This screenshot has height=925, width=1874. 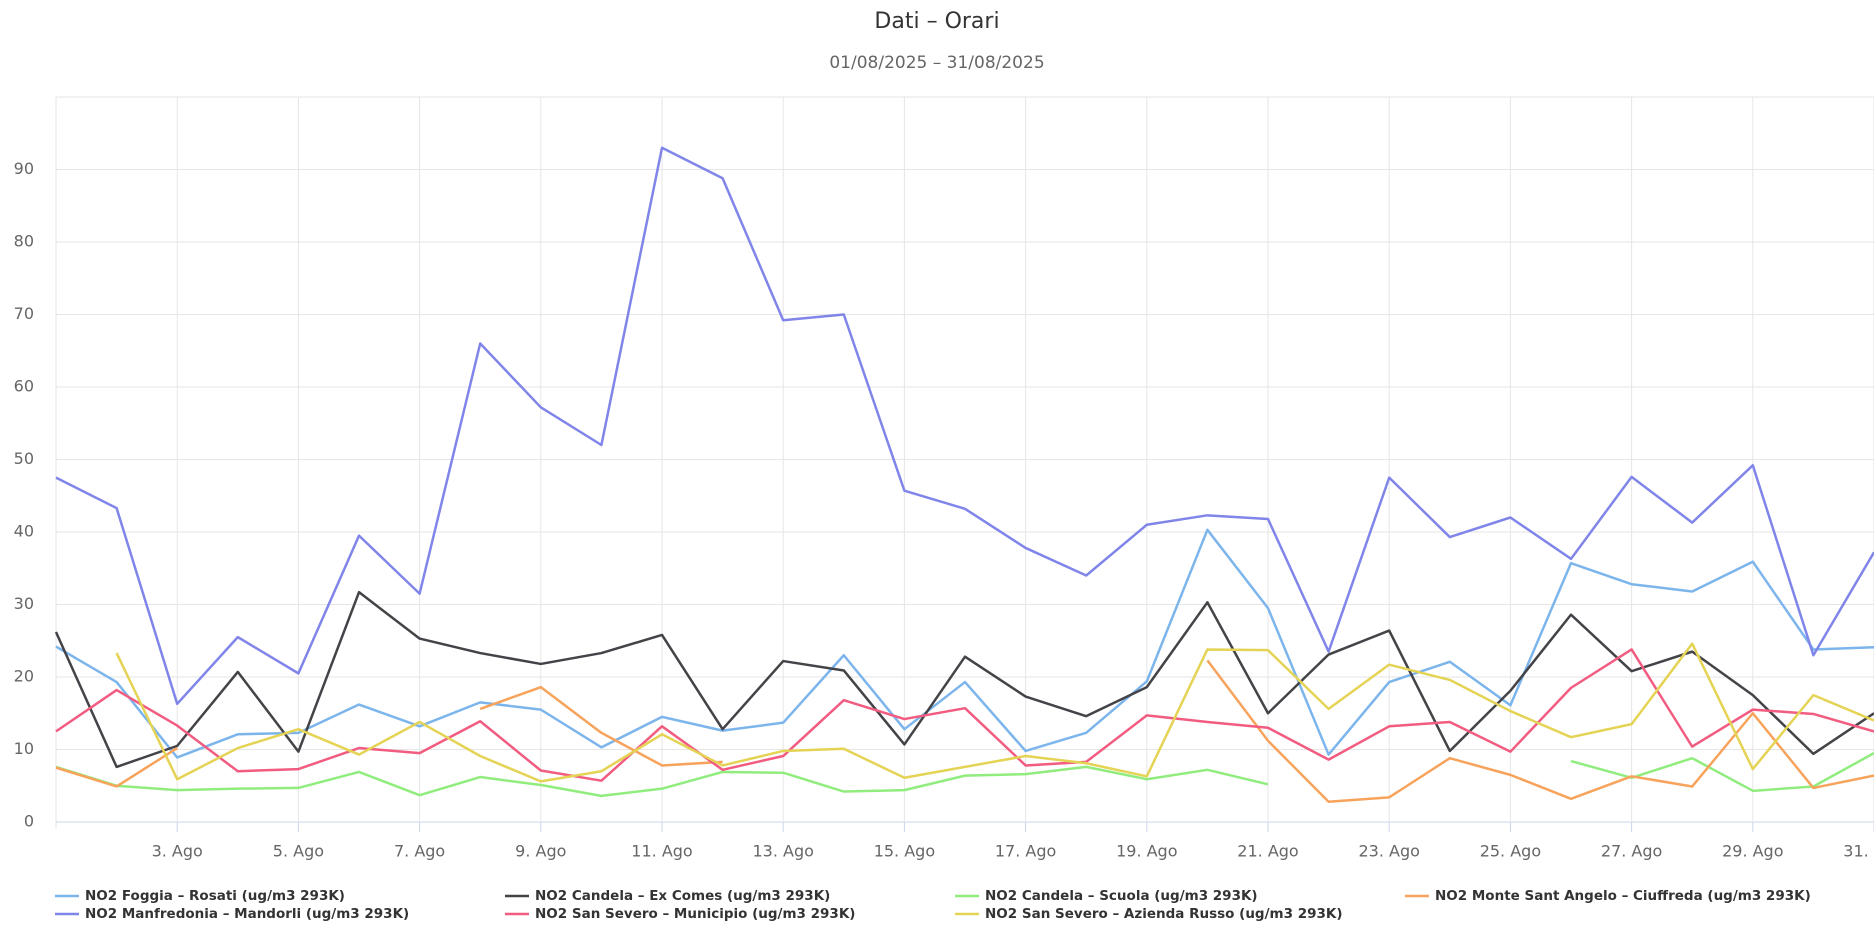 I want to click on y-tick-label: 20, so click(x=24, y=676).